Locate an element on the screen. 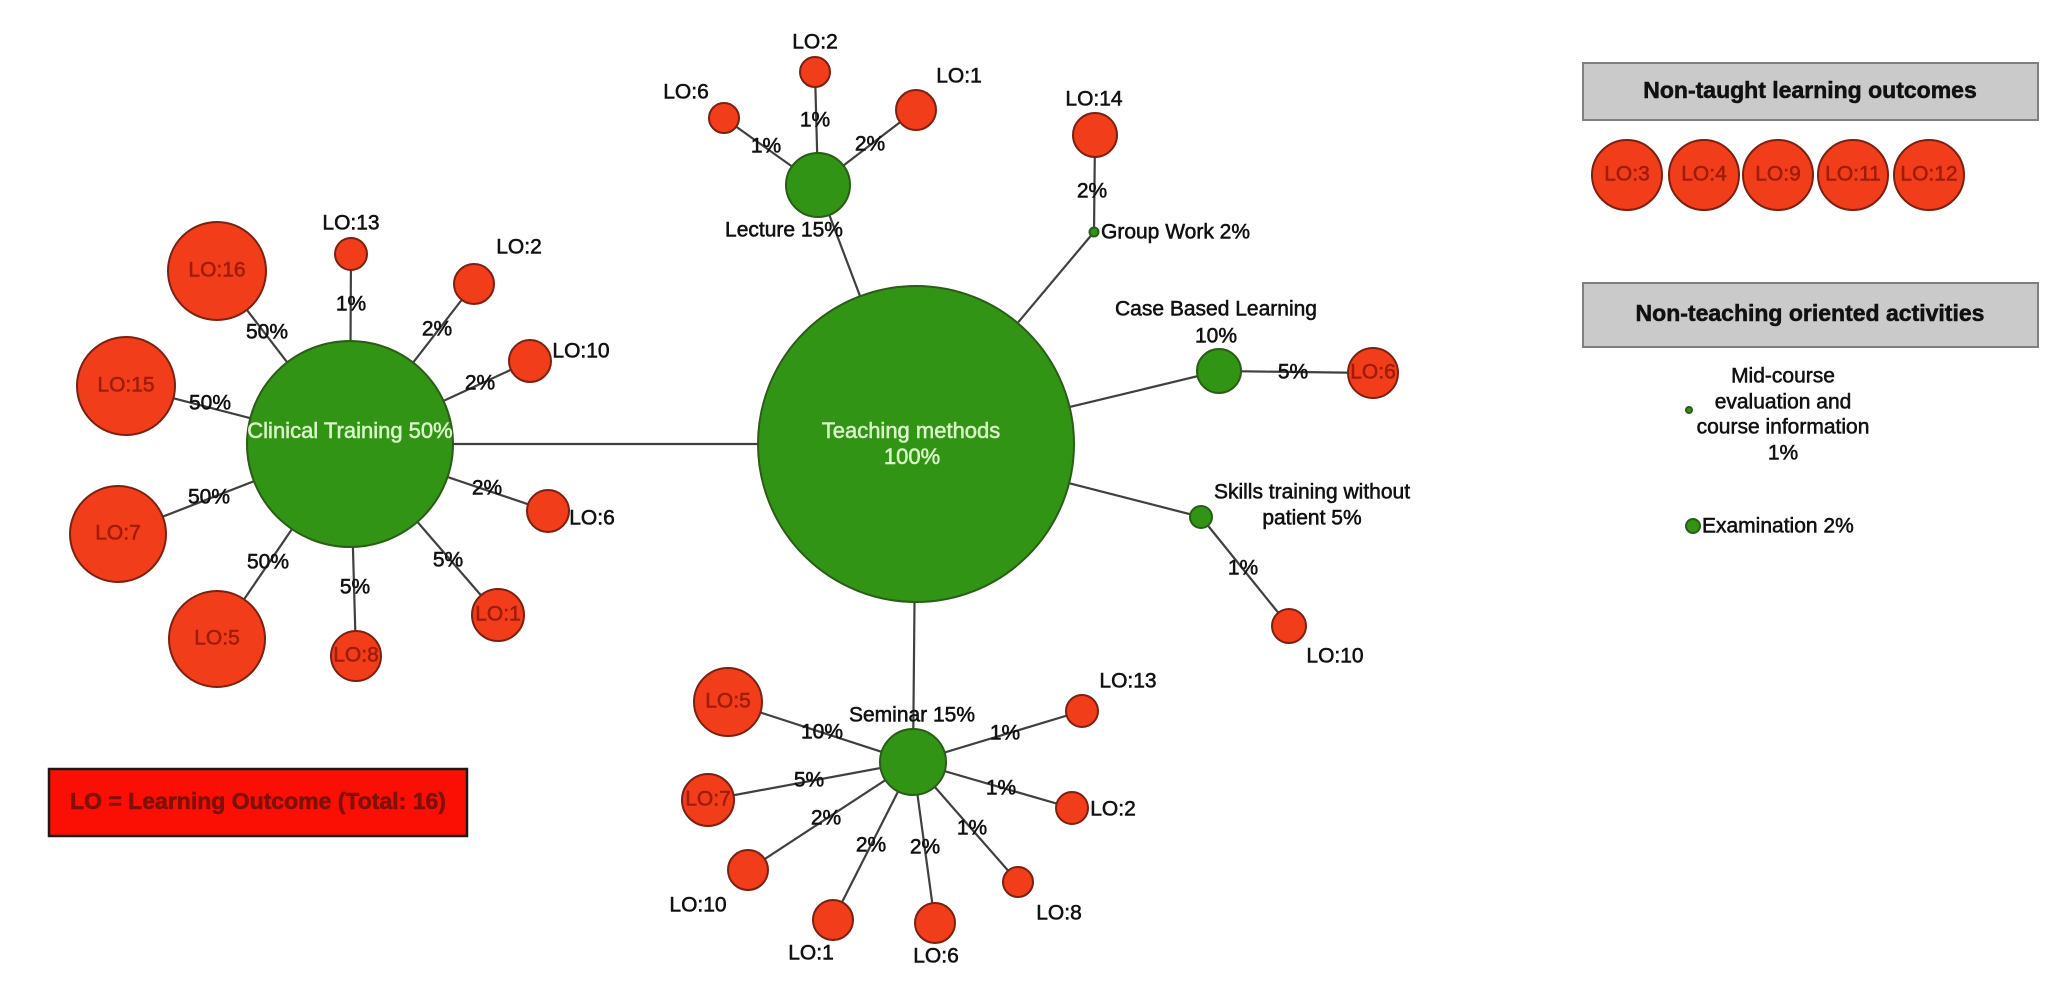  svg-text: LO:16 is located at coordinates (216, 270).